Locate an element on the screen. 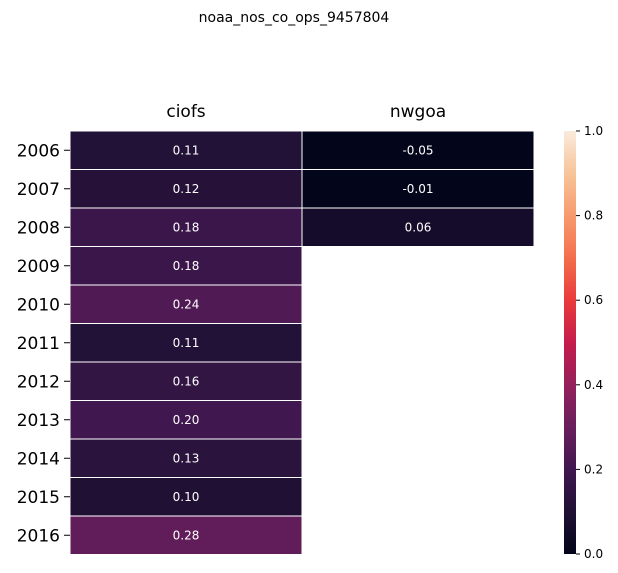  colorbar: 0.0 0.2 0.4 0.6 0.8 1.0 is located at coordinates (583, 342).